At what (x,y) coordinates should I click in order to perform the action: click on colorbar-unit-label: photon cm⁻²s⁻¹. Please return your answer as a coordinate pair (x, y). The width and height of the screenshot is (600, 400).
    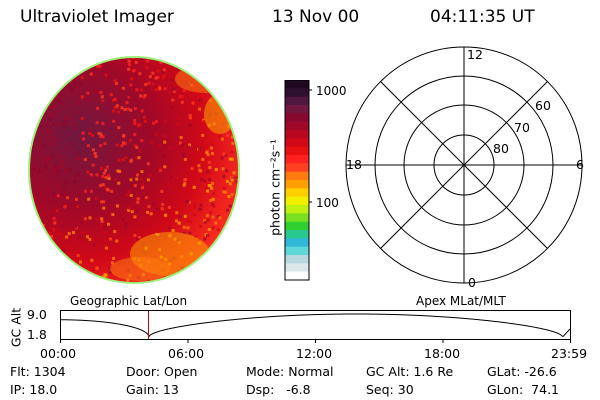
    Looking at the image, I should click on (275, 187).